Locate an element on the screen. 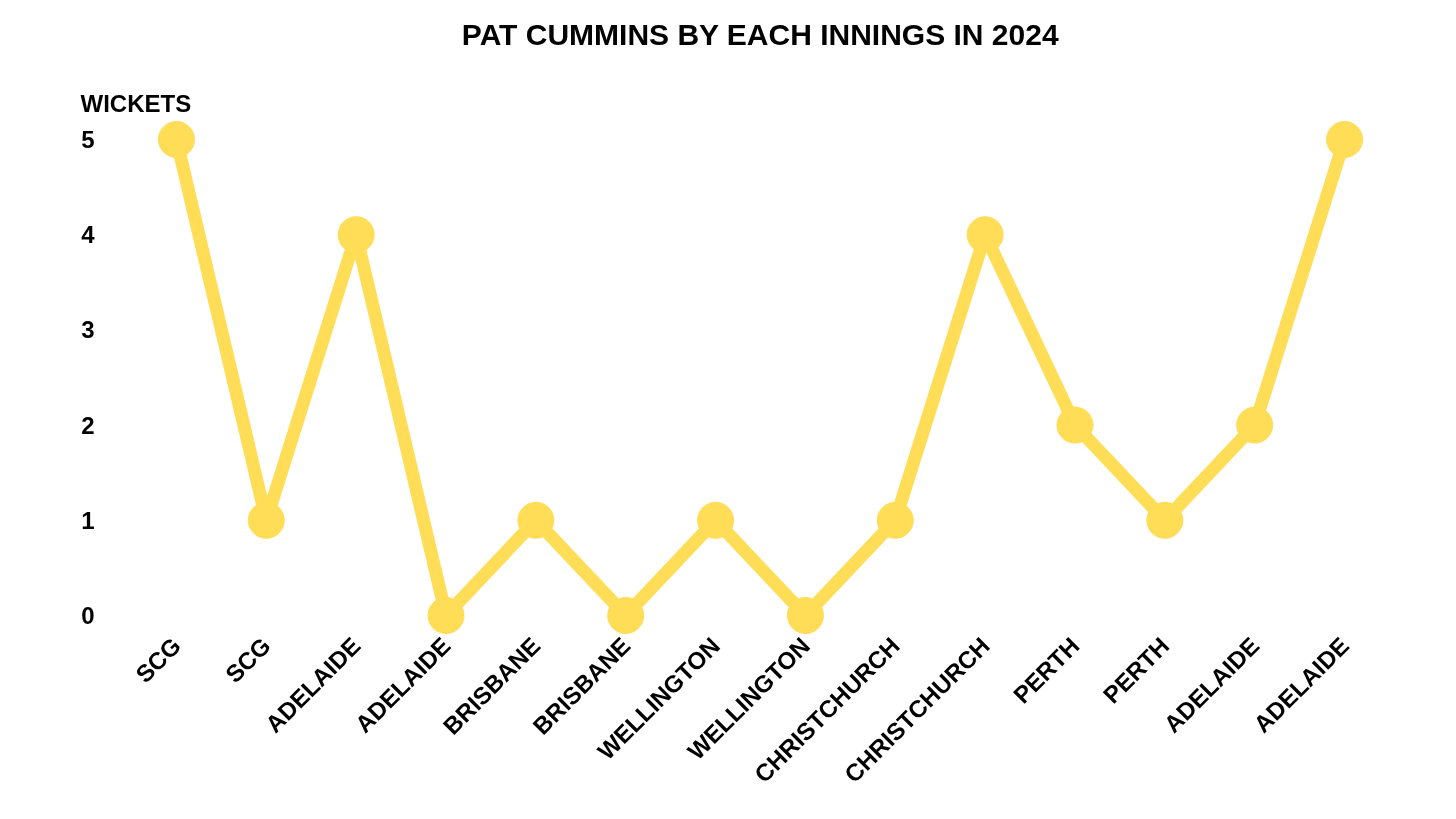 This screenshot has height=819, width=1456. y-tick-label: 5 is located at coordinates (88, 139).